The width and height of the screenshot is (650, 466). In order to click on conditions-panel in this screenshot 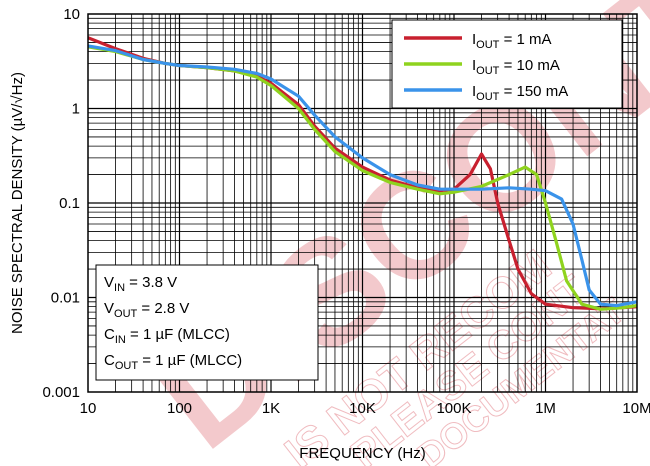, I will do `click(207, 322)`.